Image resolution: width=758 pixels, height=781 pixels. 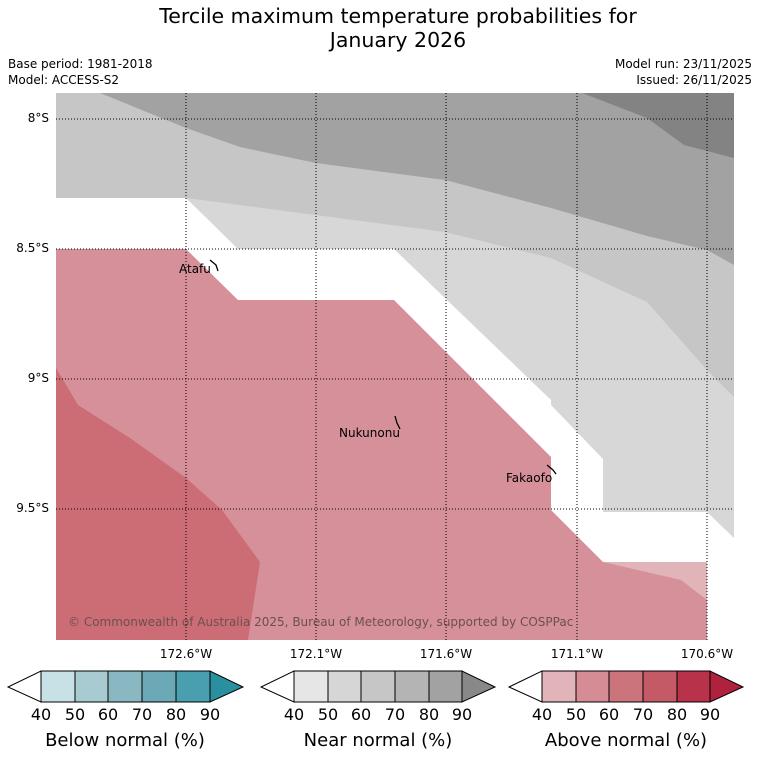 What do you see at coordinates (655, 581) in the screenshot?
I see `above-normal-40-region` at bounding box center [655, 581].